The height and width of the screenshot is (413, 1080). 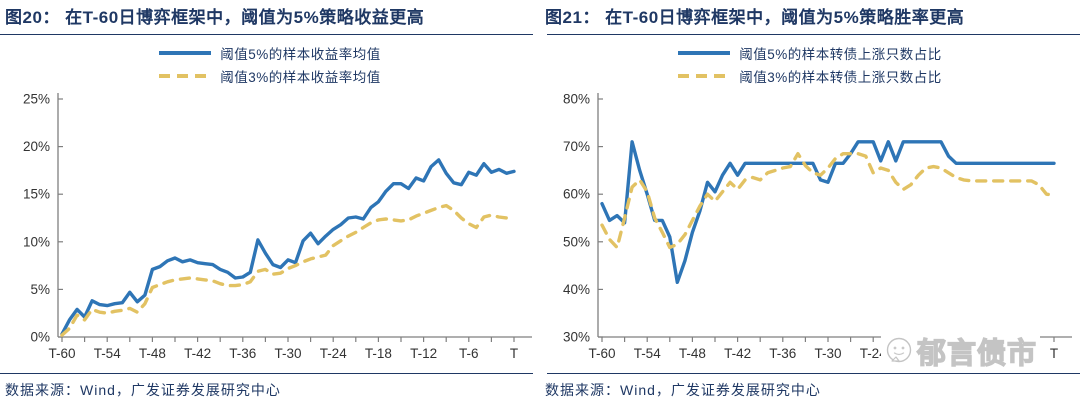 I want to click on legend-item: 阈值5%的样本转债上涨只数占比, so click(x=810, y=53).